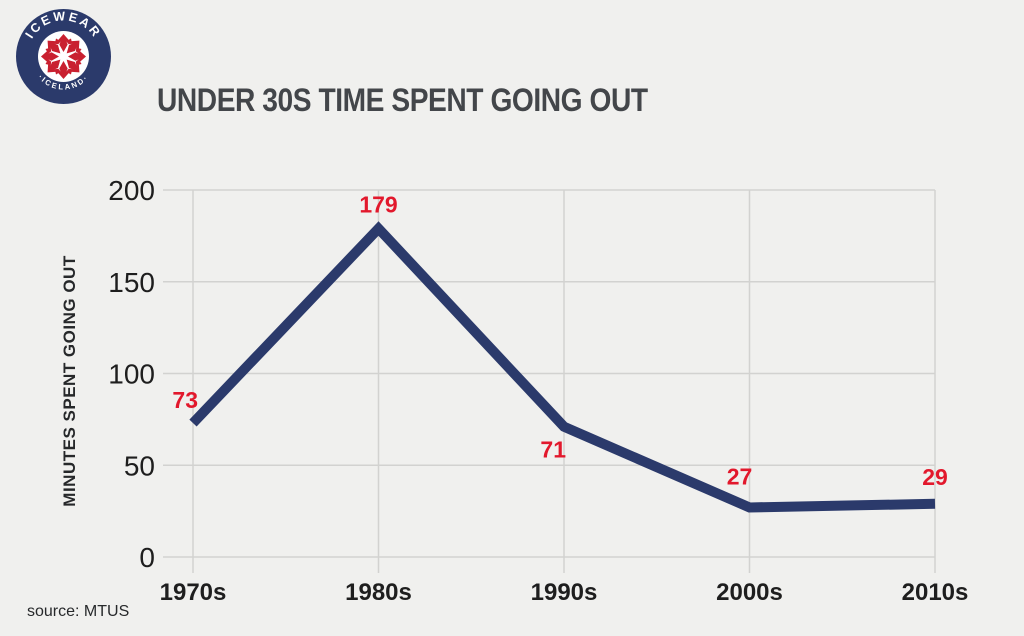  I want to click on data-point-label: 179, so click(378, 205).